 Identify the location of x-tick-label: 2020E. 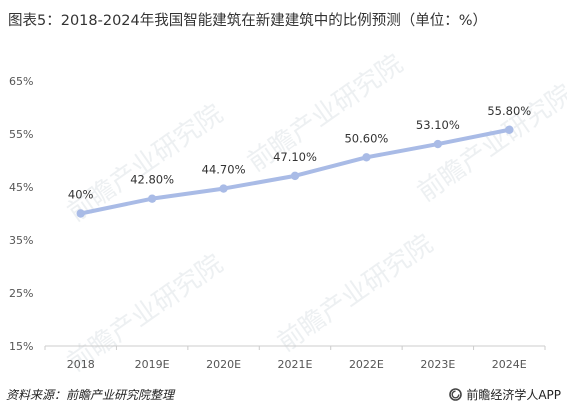
(223, 364).